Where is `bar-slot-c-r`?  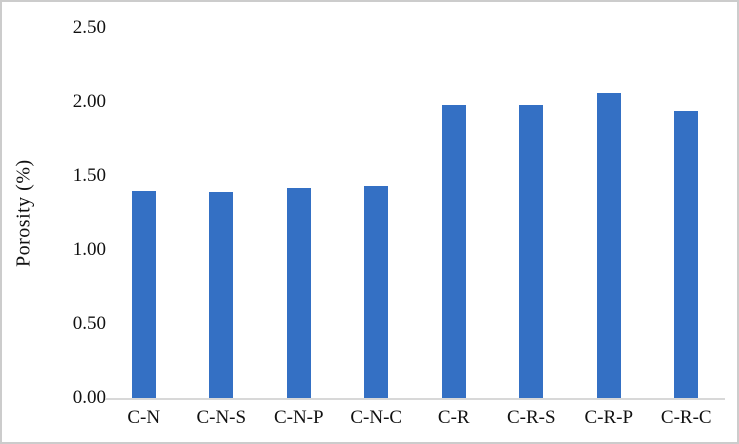 bar-slot-c-r is located at coordinates (454, 213).